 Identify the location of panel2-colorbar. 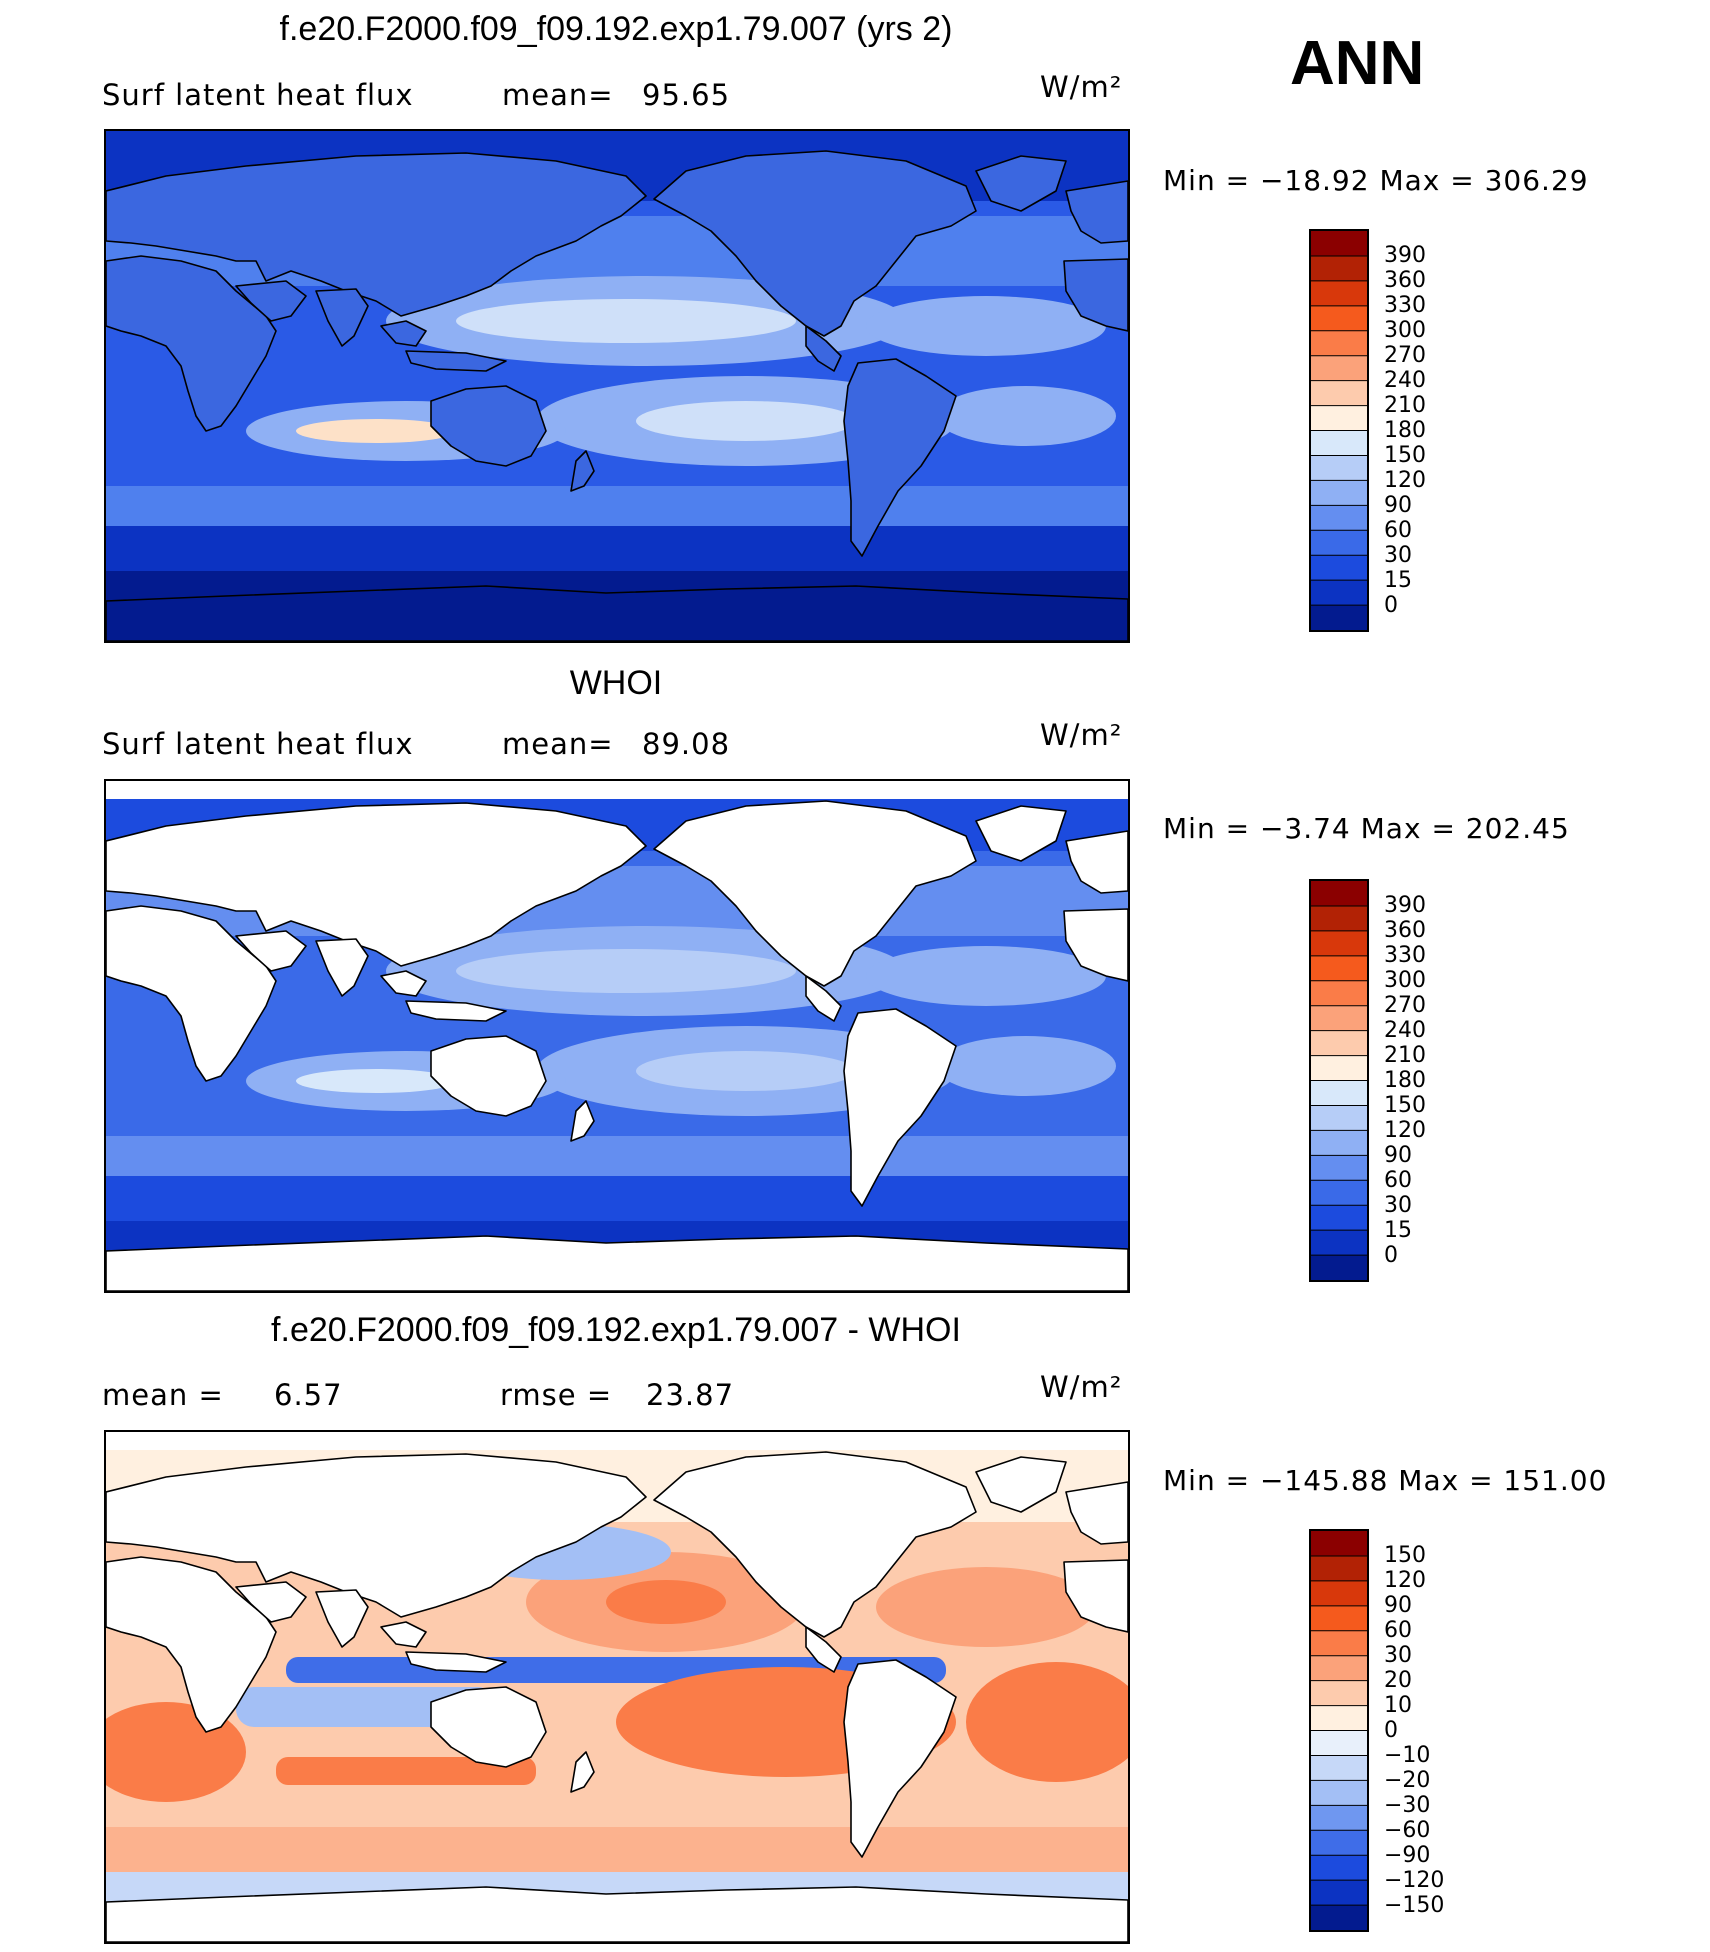
(1339, 1080).